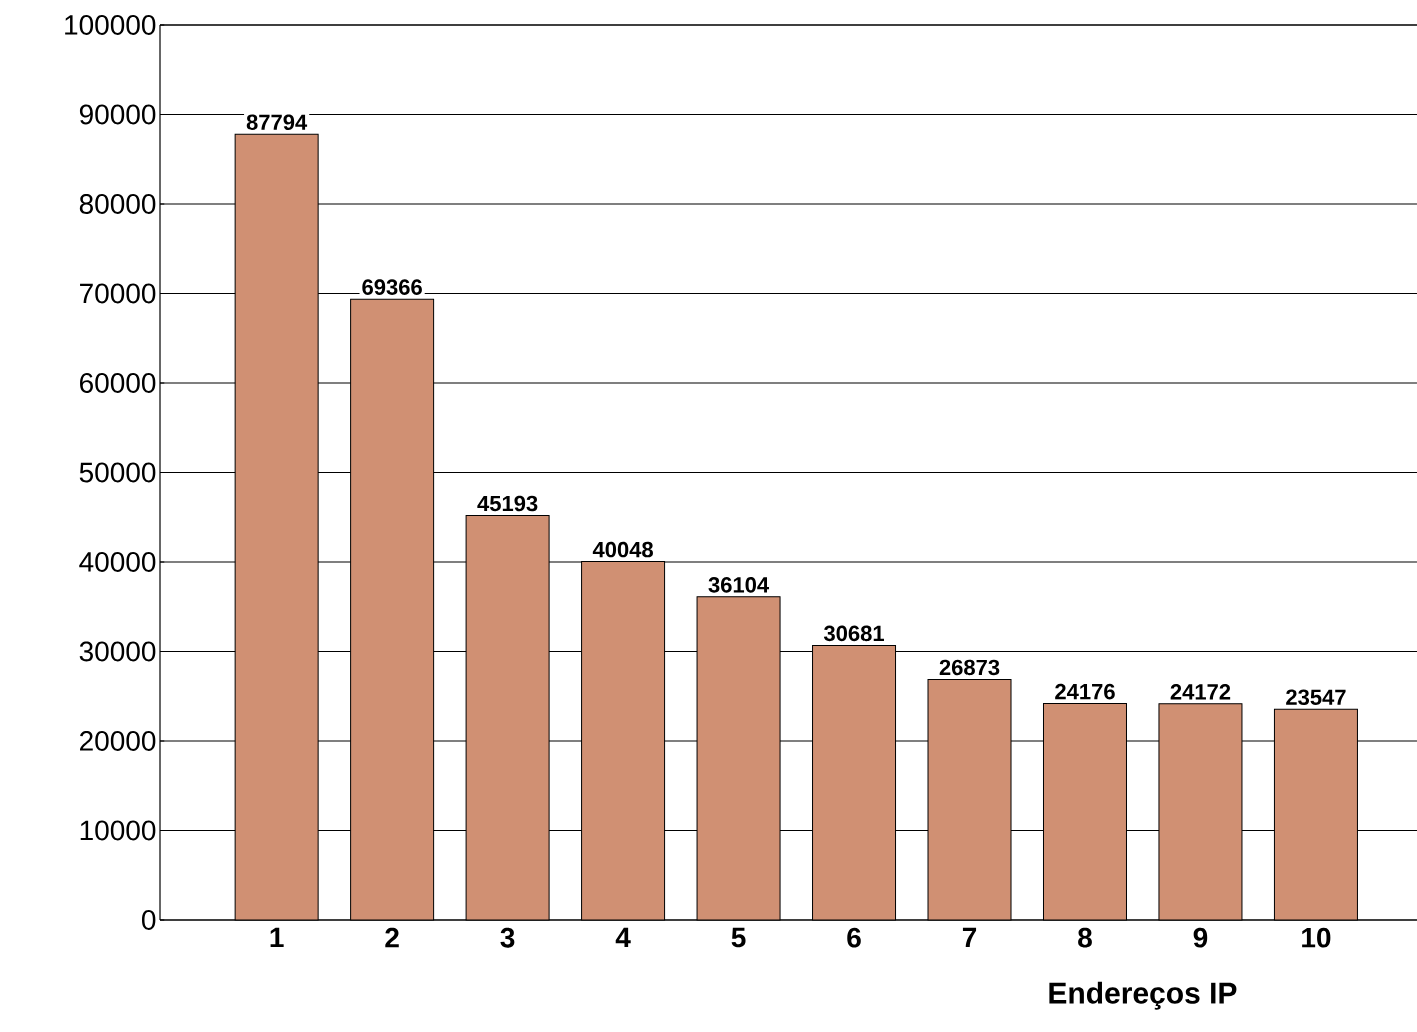 Image resolution: width=1417 pixels, height=1032 pixels. I want to click on data-label: 30681, so click(853, 633).